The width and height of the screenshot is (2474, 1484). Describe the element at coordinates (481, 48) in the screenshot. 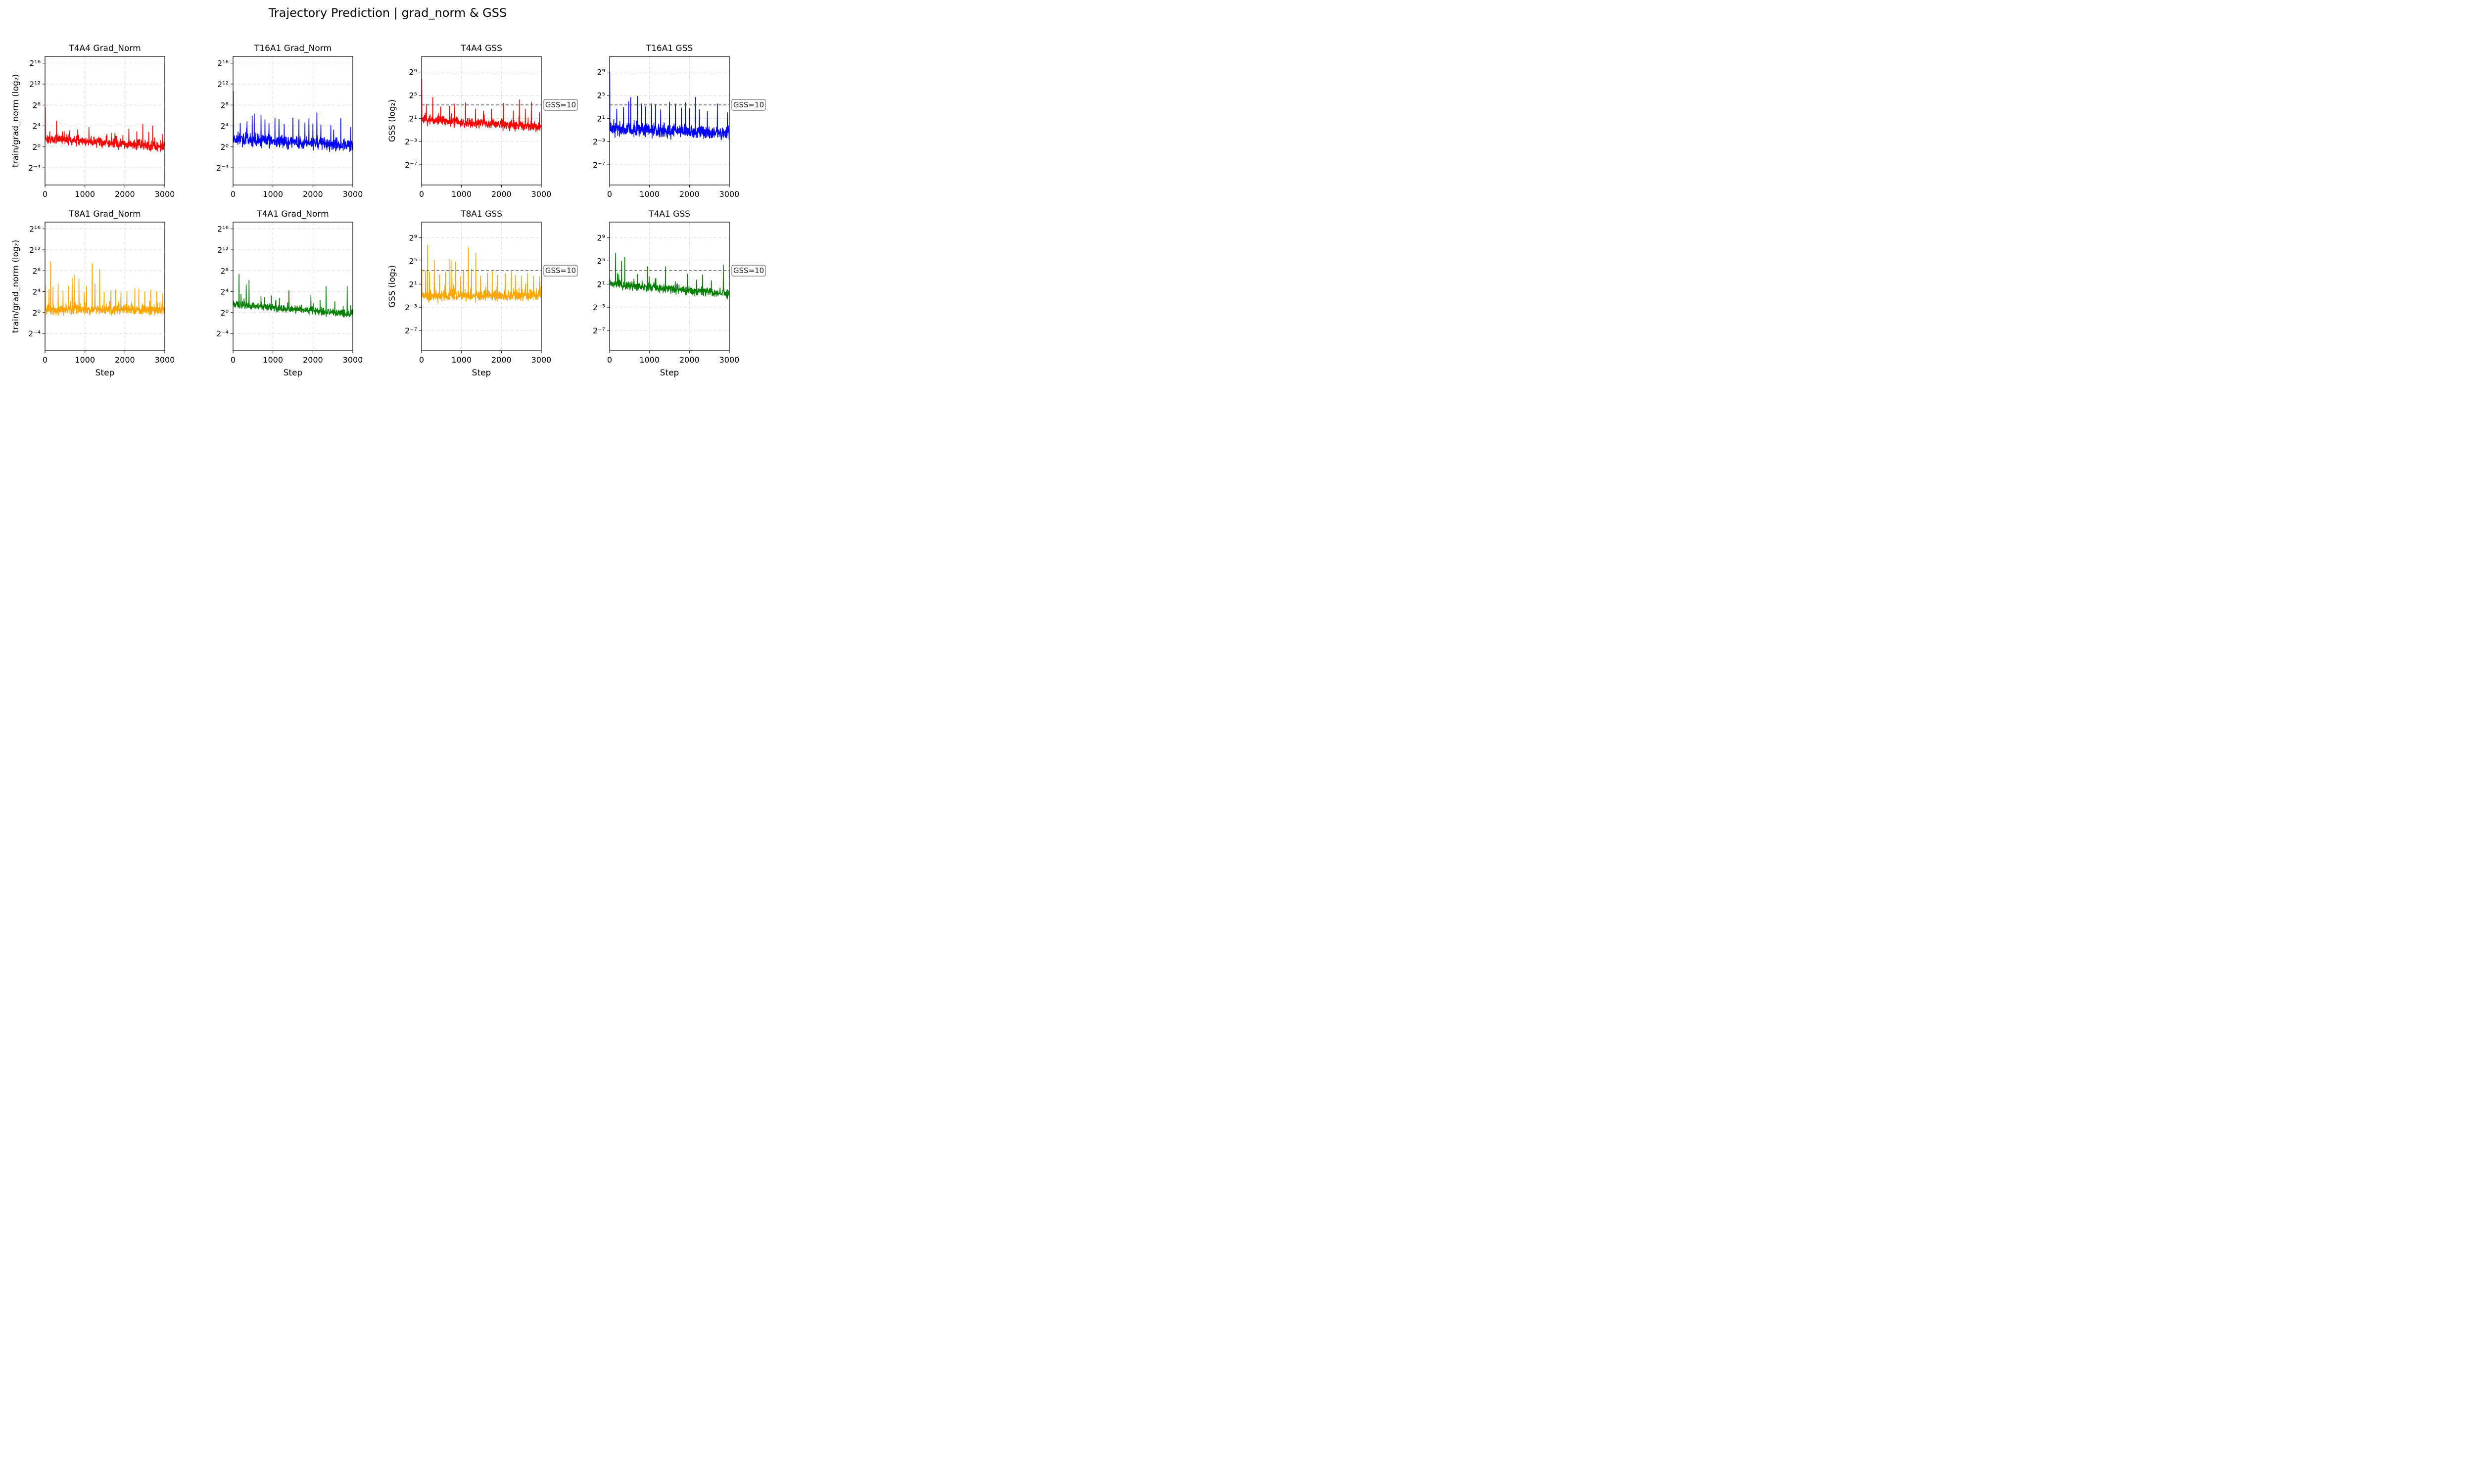

I see `panel-title: T4A4 GSS` at that location.